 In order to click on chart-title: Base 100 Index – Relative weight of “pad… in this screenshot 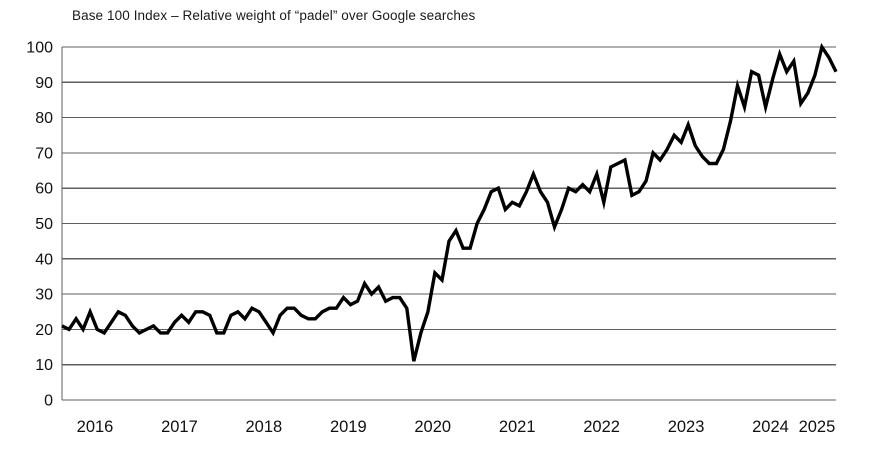, I will do `click(274, 15)`.